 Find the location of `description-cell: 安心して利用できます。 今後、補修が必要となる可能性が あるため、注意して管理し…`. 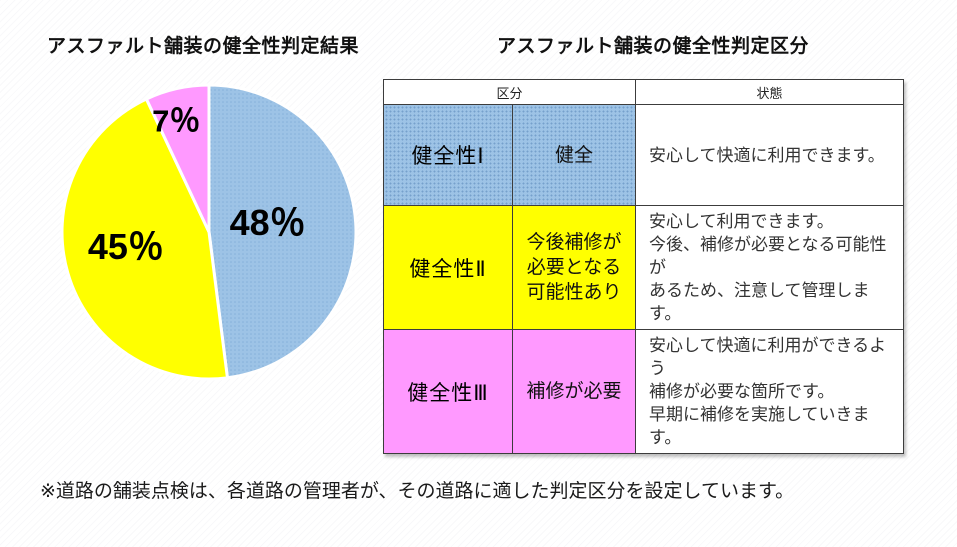

description-cell: 安心して利用できます。 今後、補修が必要となる可能性が あるため、注意して管理し… is located at coordinates (770, 267).